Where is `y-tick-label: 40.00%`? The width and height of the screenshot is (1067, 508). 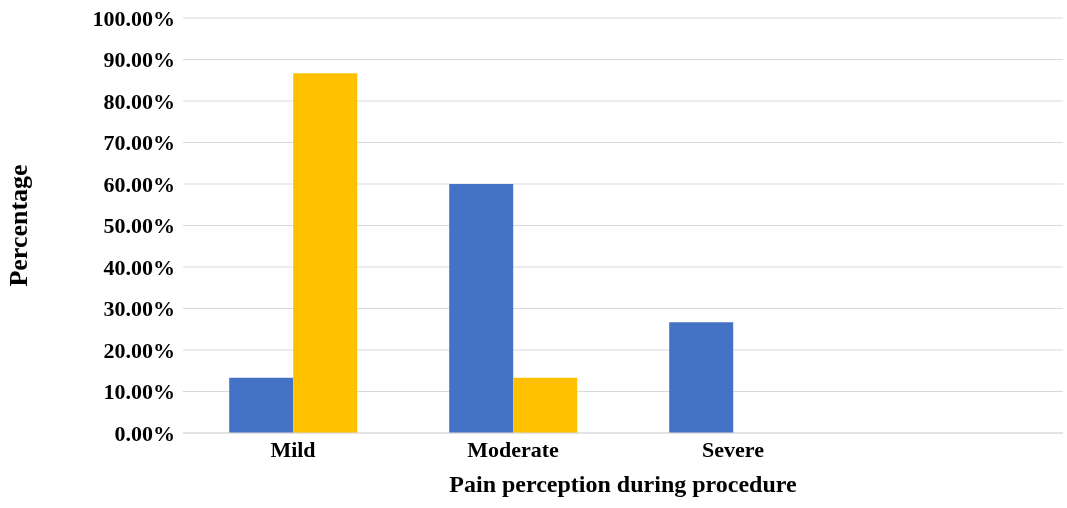 y-tick-label: 40.00% is located at coordinates (139, 267).